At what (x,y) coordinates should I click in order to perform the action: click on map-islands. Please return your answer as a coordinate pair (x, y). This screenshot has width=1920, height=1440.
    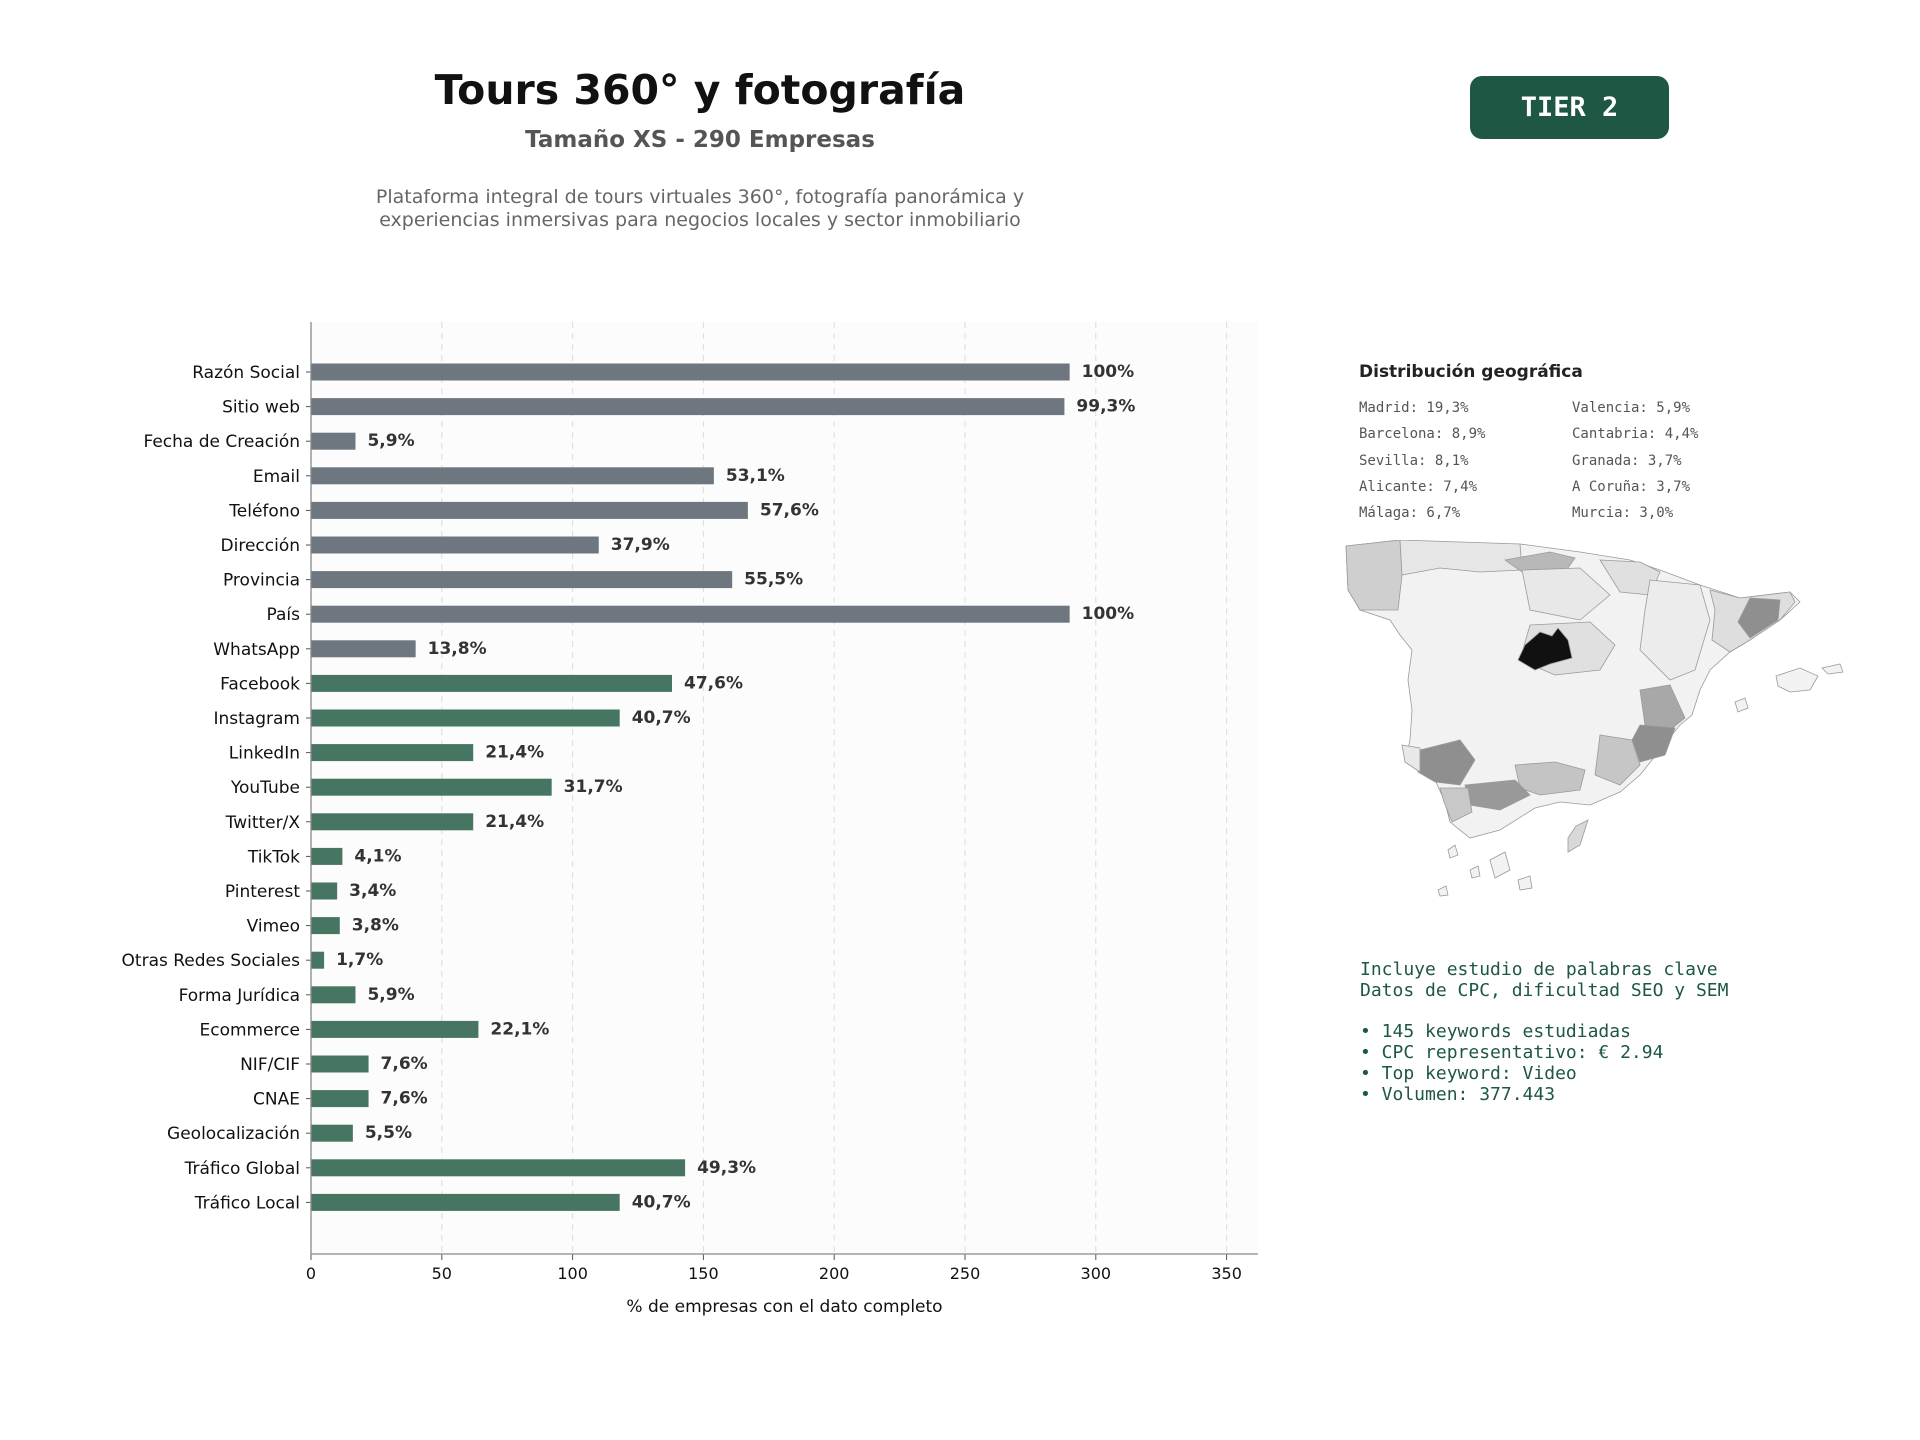
    Looking at the image, I should click on (1640, 780).